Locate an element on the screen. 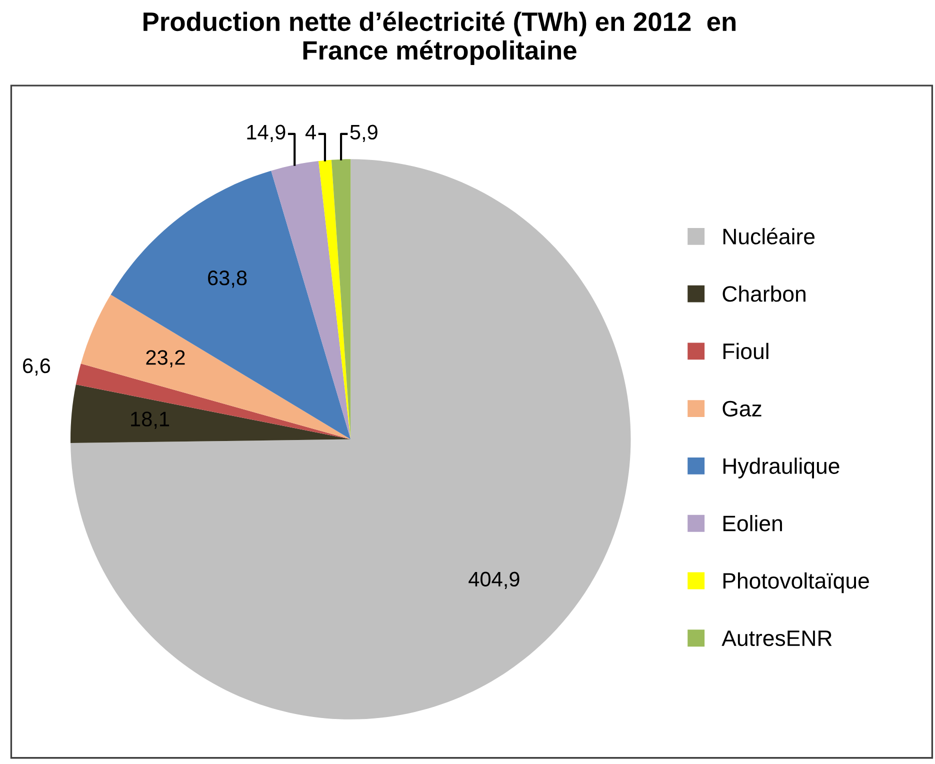  data-label: 23,2 is located at coordinates (165, 359).